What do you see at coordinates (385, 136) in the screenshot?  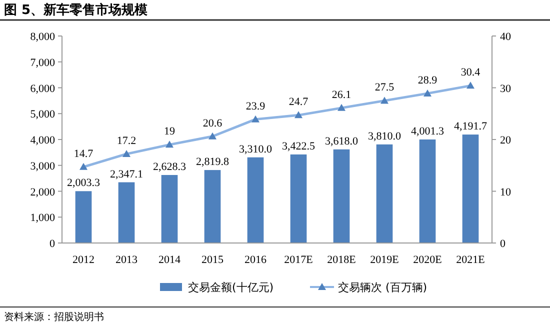 I see `data-label: 3,810.0` at bounding box center [385, 136].